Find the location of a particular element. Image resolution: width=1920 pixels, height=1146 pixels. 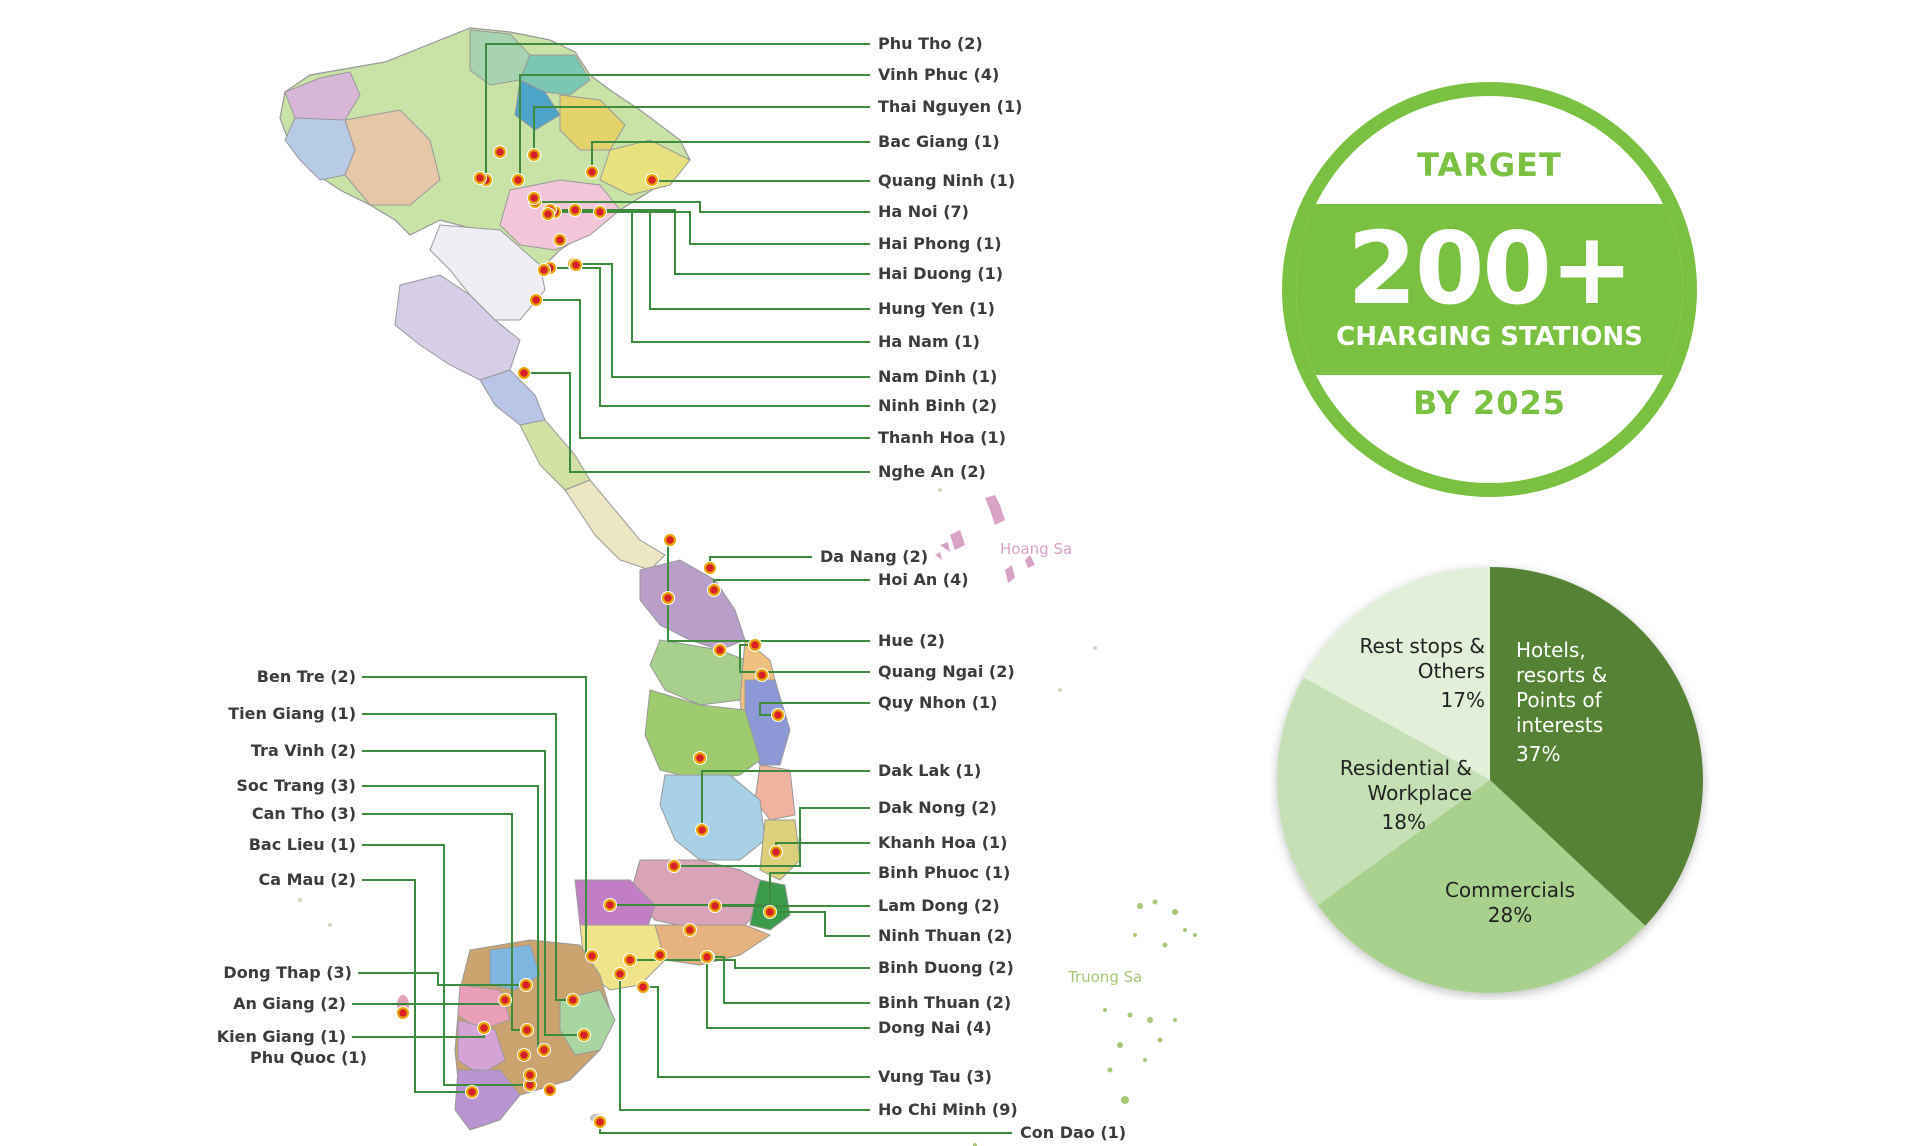

leader-ha-nam is located at coordinates (710, 276).